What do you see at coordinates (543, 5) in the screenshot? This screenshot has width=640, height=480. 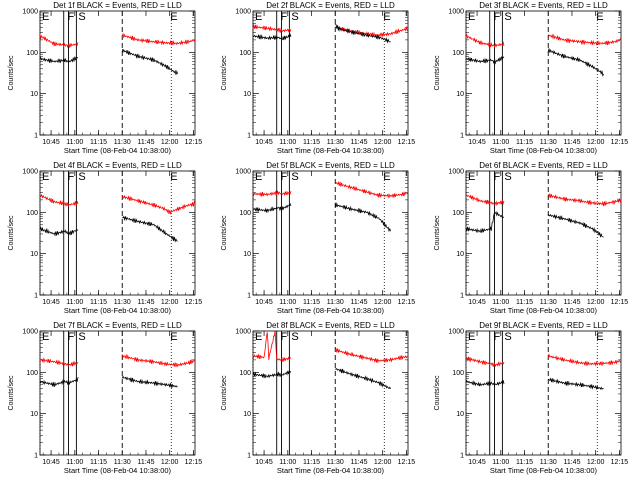 I see `chart-title: Det 3f BLACK = Events, RED = LLD` at bounding box center [543, 5].